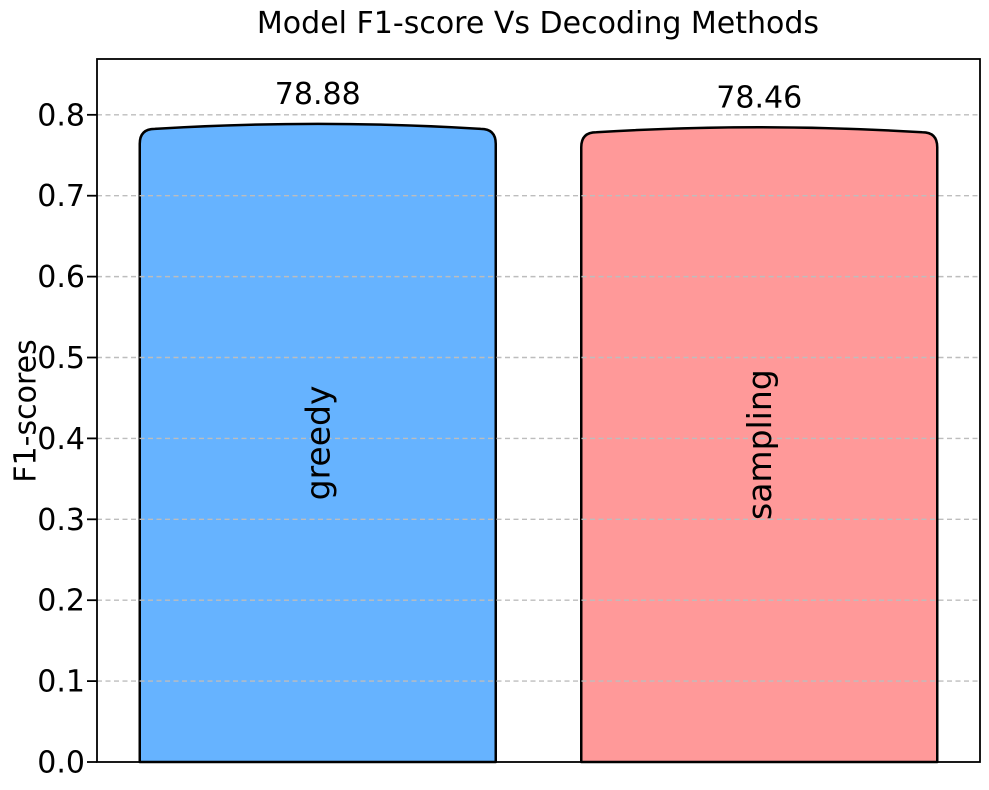  What do you see at coordinates (759, 97) in the screenshot?
I see `bar-value-label: 78.46` at bounding box center [759, 97].